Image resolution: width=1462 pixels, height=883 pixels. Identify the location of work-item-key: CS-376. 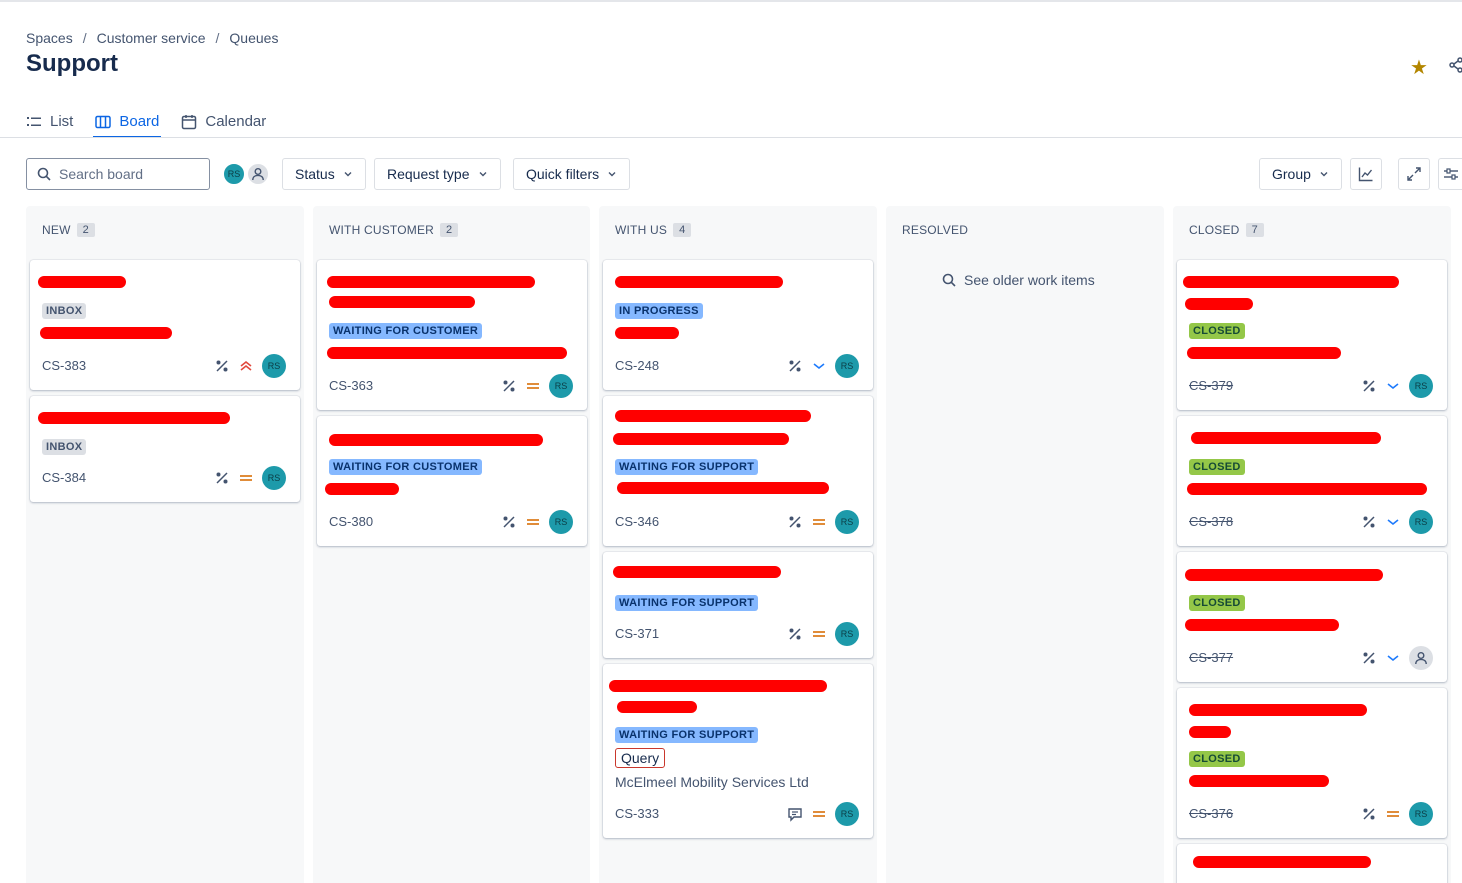
(1211, 813).